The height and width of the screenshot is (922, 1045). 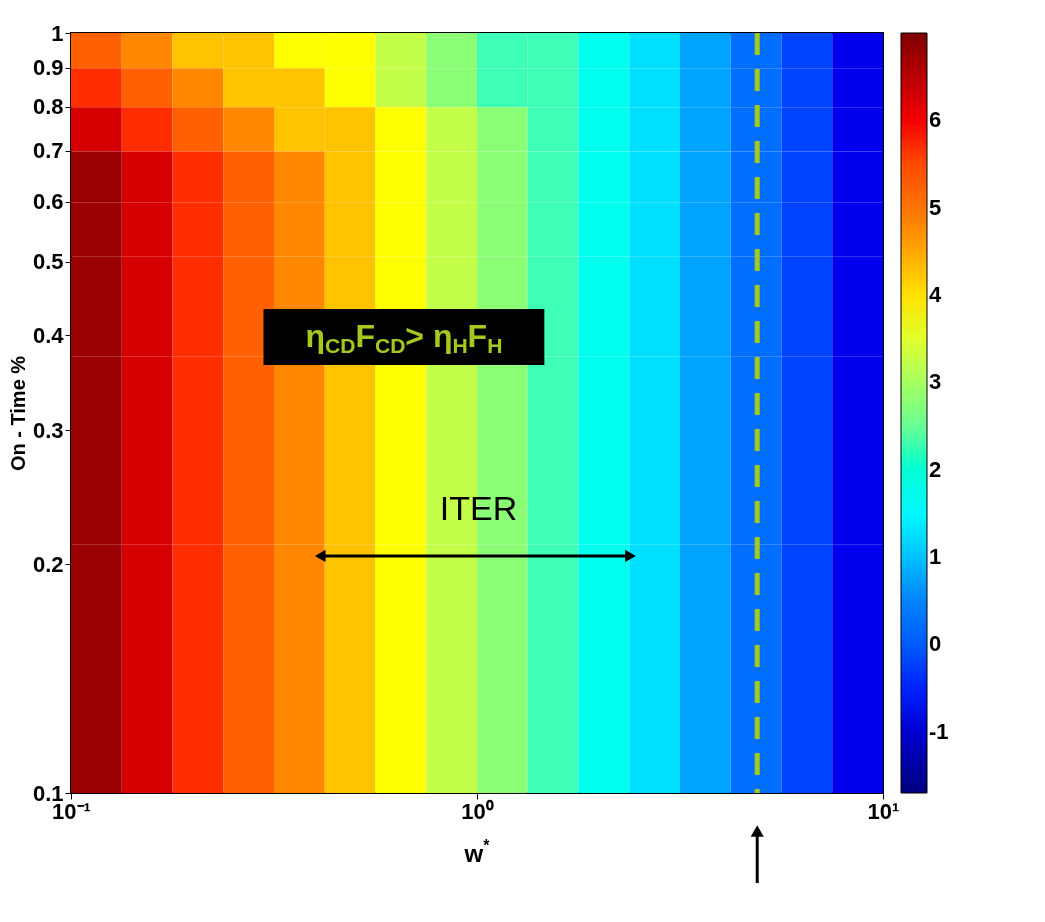 What do you see at coordinates (883, 811) in the screenshot?
I see `x-tick-label: 10¹` at bounding box center [883, 811].